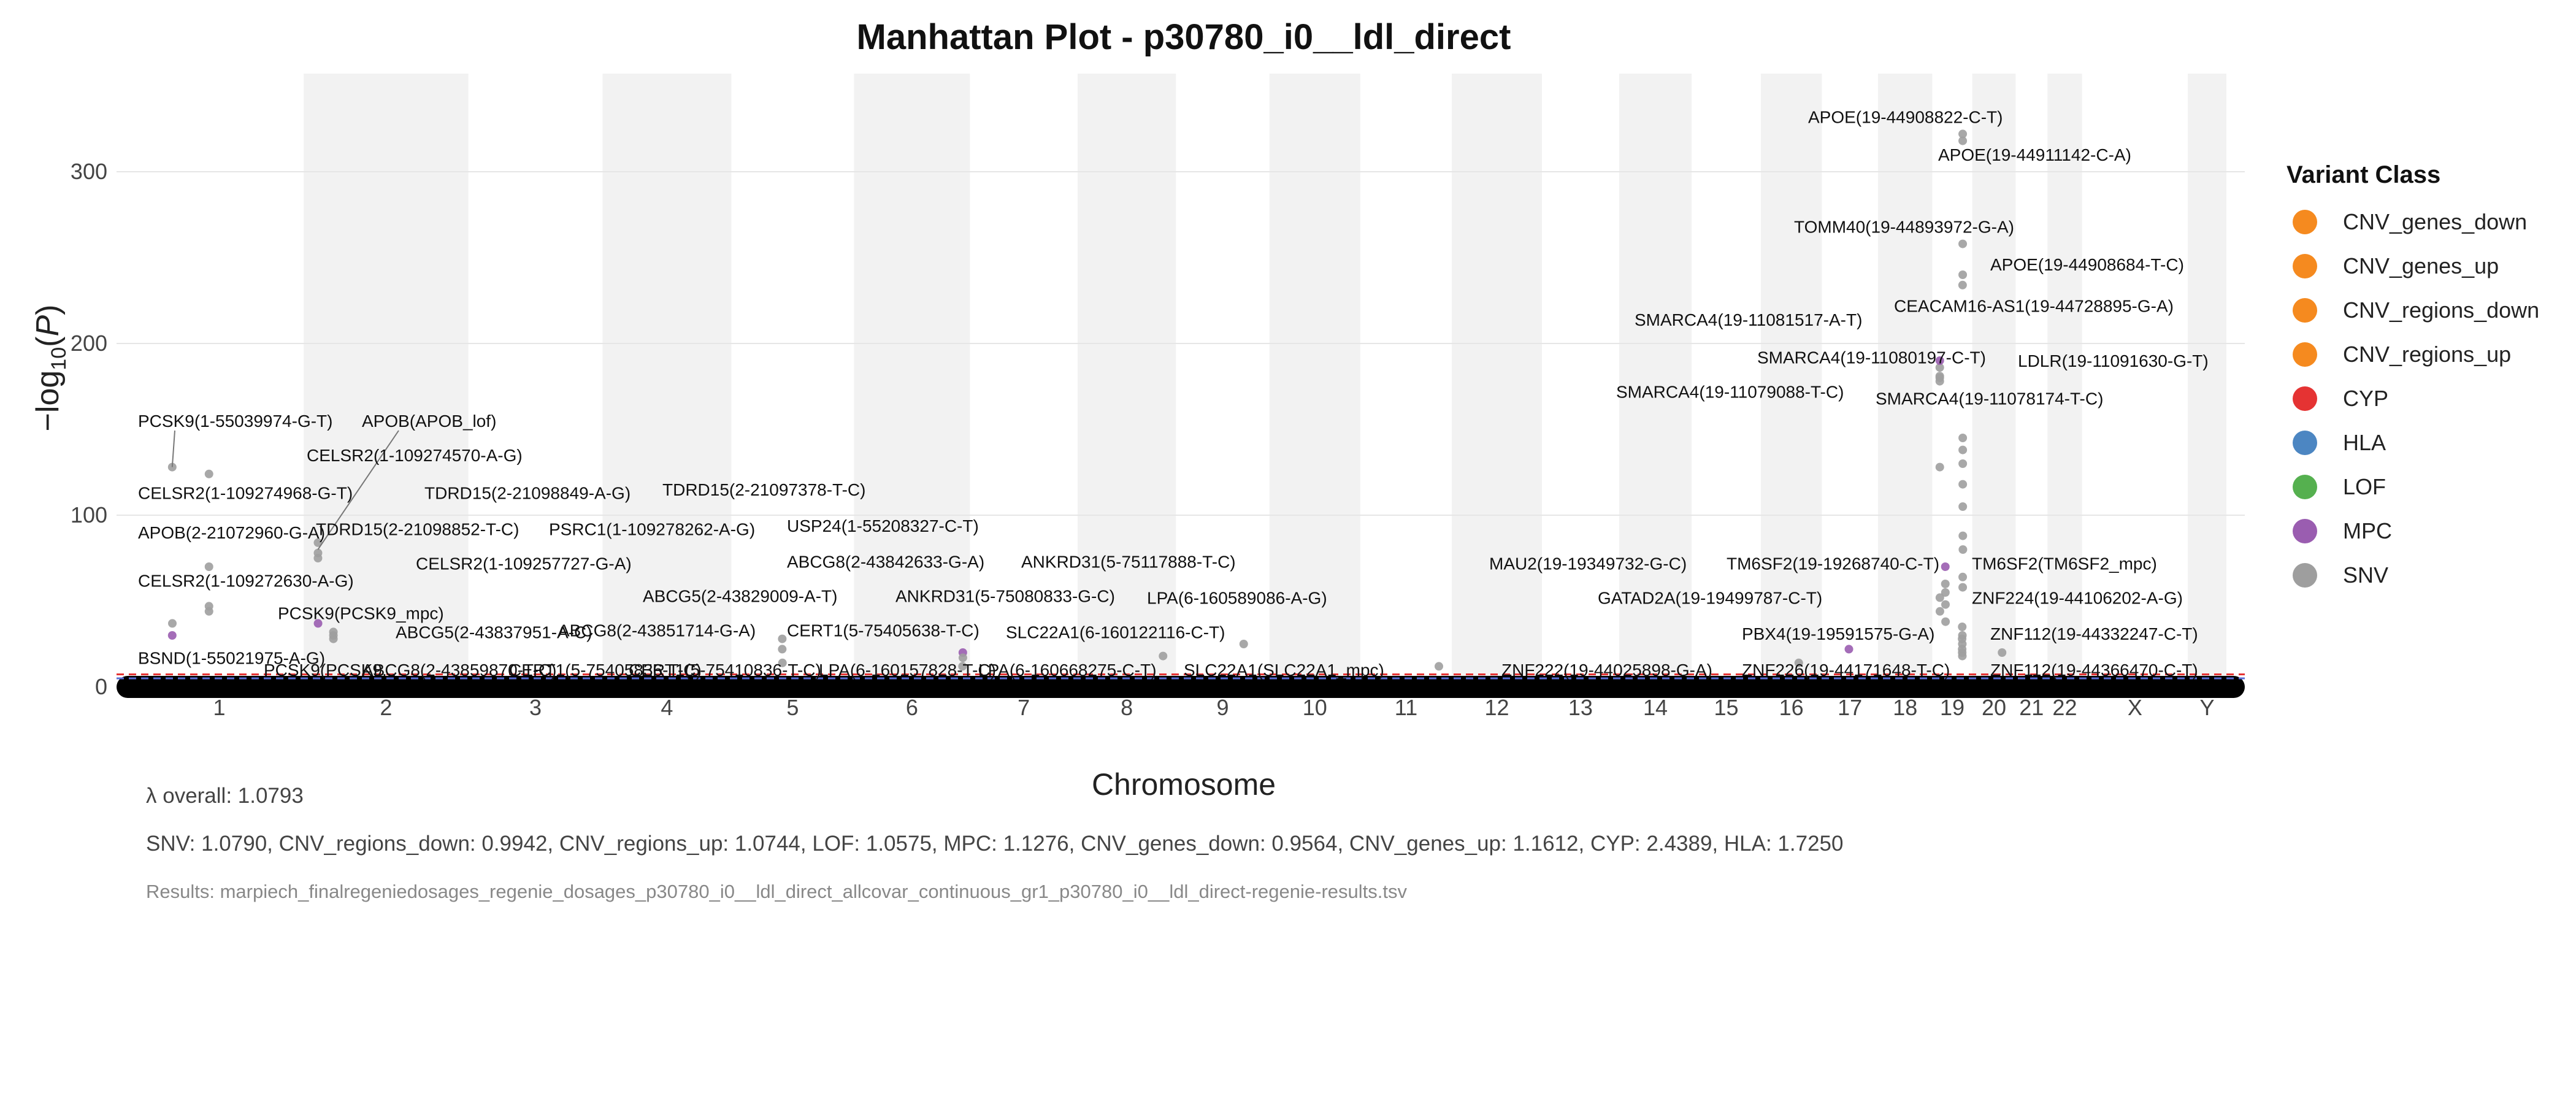 The width and height of the screenshot is (2576, 1104). I want to click on annotation-label: CEACAM16-AS1(19-44728895-G-A), so click(2034, 305).